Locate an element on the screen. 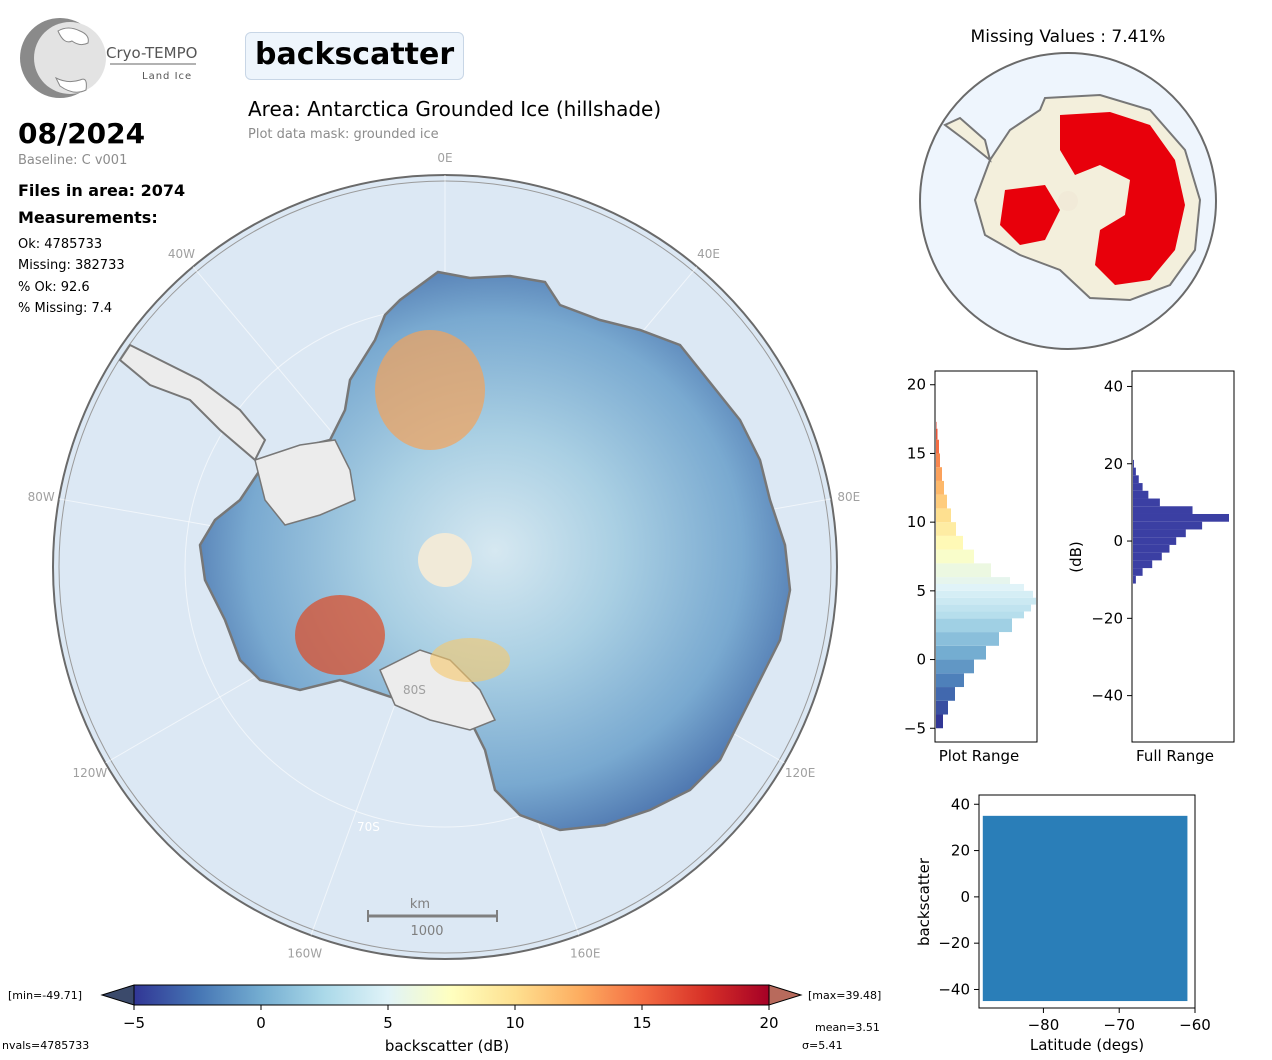 This screenshot has width=1272, height=1060. tick-label: 10 is located at coordinates (514, 1023).